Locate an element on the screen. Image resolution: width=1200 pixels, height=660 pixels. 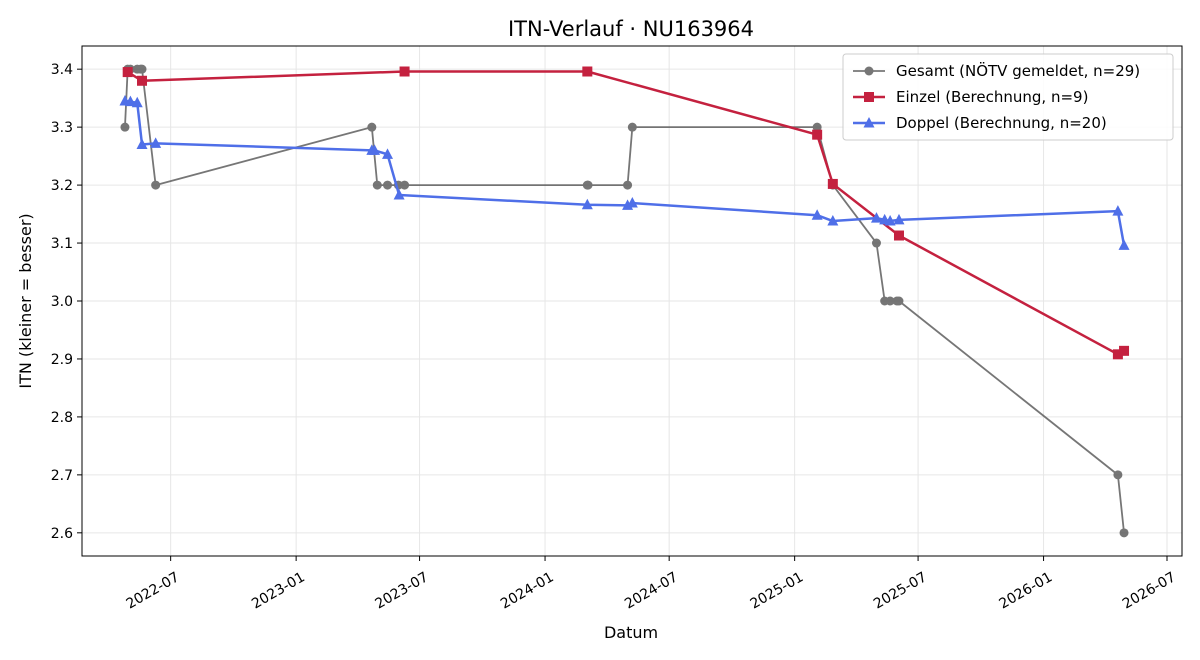
y-tick-label: 3.2 is located at coordinates (62, 186).